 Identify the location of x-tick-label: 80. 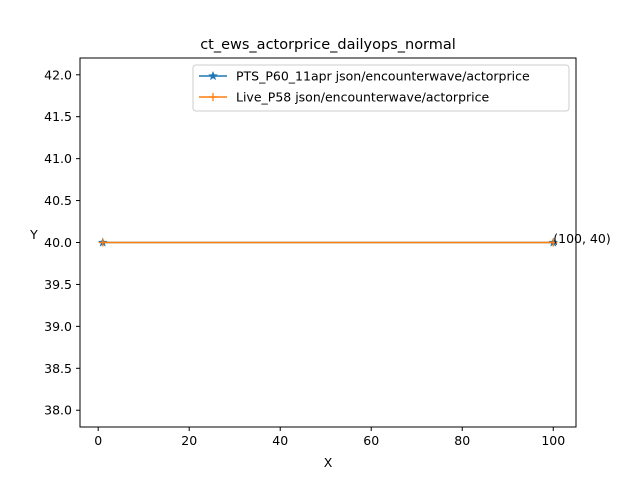
(462, 440).